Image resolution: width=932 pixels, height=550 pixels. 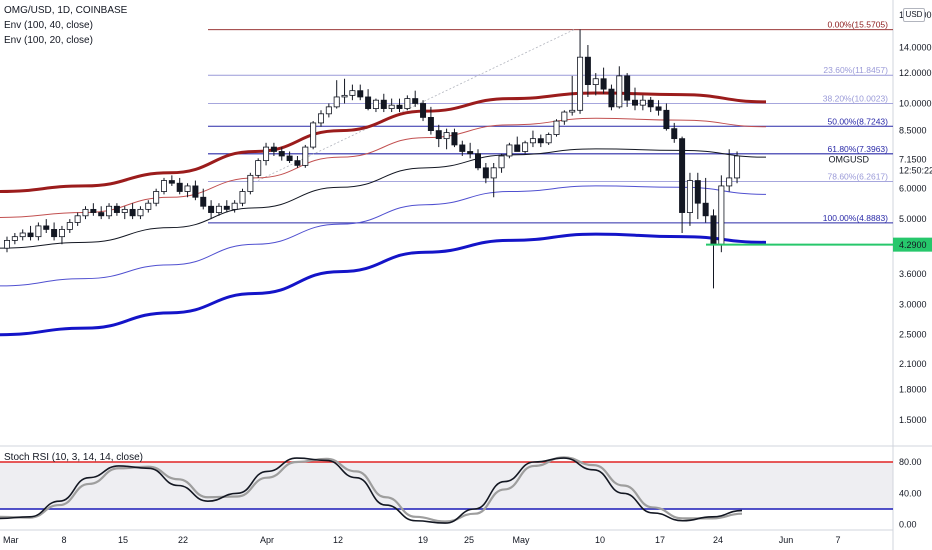 I want to click on support-price-label: 4.2900, so click(x=913, y=245).